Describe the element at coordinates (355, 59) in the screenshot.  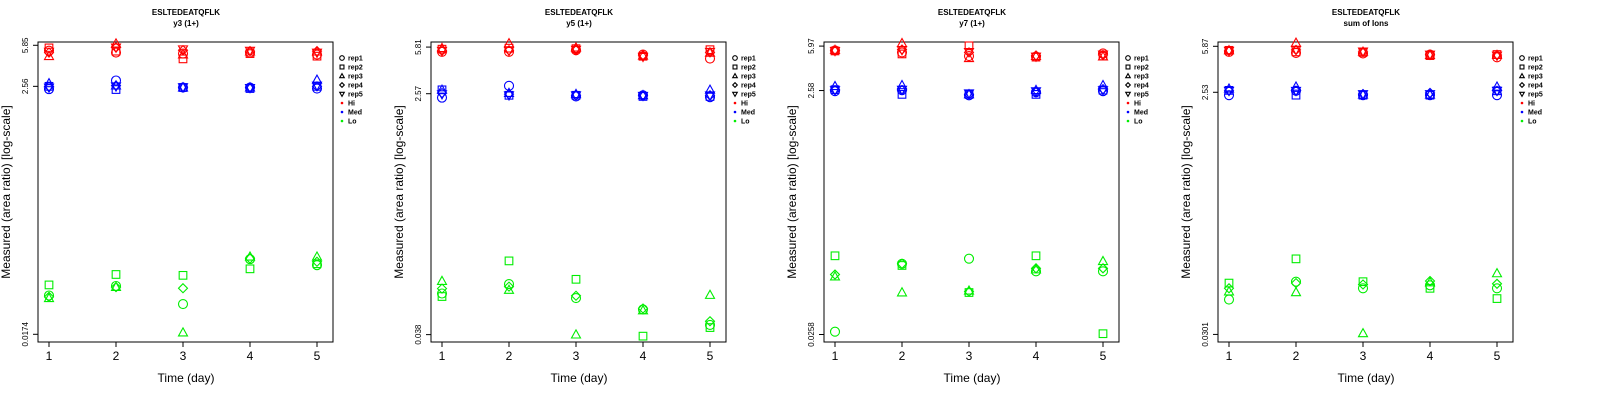
I see `legend-label: rep1` at that location.